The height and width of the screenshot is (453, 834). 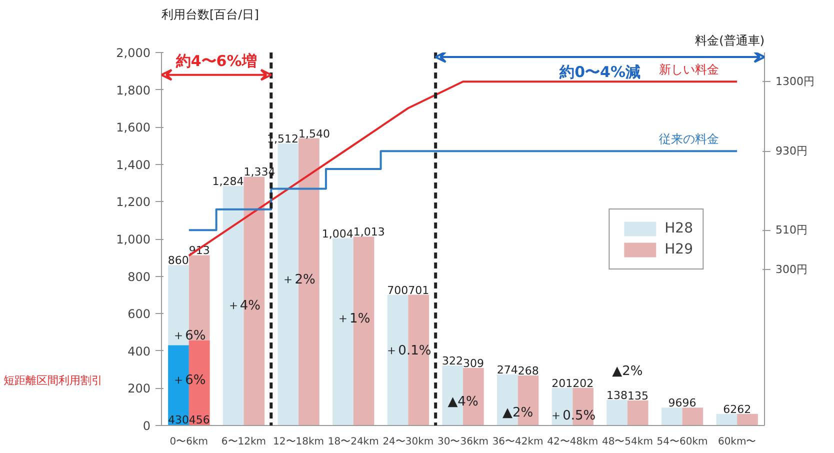 I want to click on data-label: 701, so click(x=419, y=290).